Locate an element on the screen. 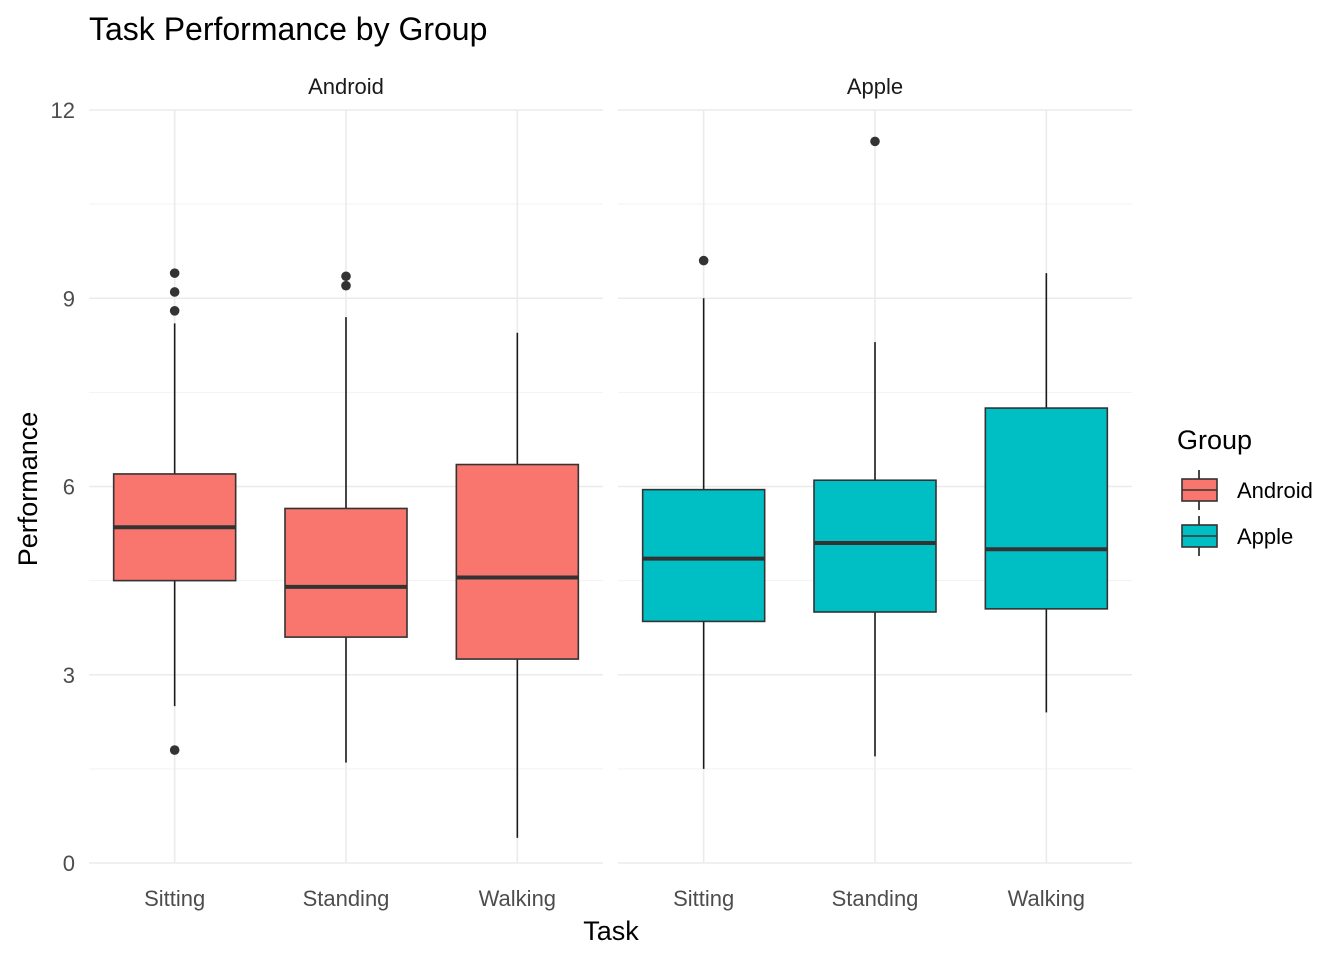  legend-entry-apple: Apple is located at coordinates (1237, 536).